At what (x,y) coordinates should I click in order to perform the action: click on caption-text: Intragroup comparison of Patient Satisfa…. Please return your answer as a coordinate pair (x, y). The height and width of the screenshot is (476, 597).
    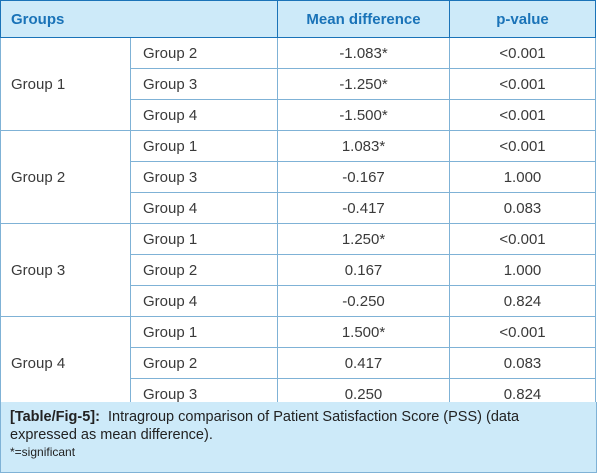
    Looking at the image, I should click on (265, 426).